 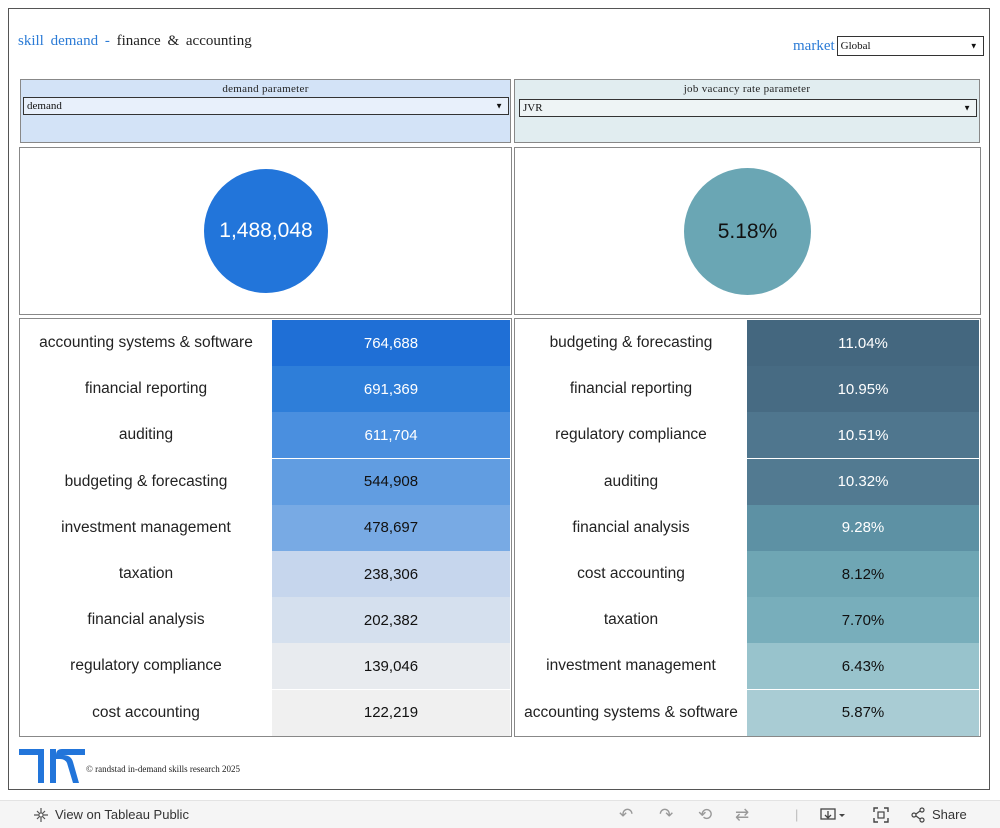 I want to click on table-row: budgeting & forecasting 11.04%, so click(x=747, y=343).